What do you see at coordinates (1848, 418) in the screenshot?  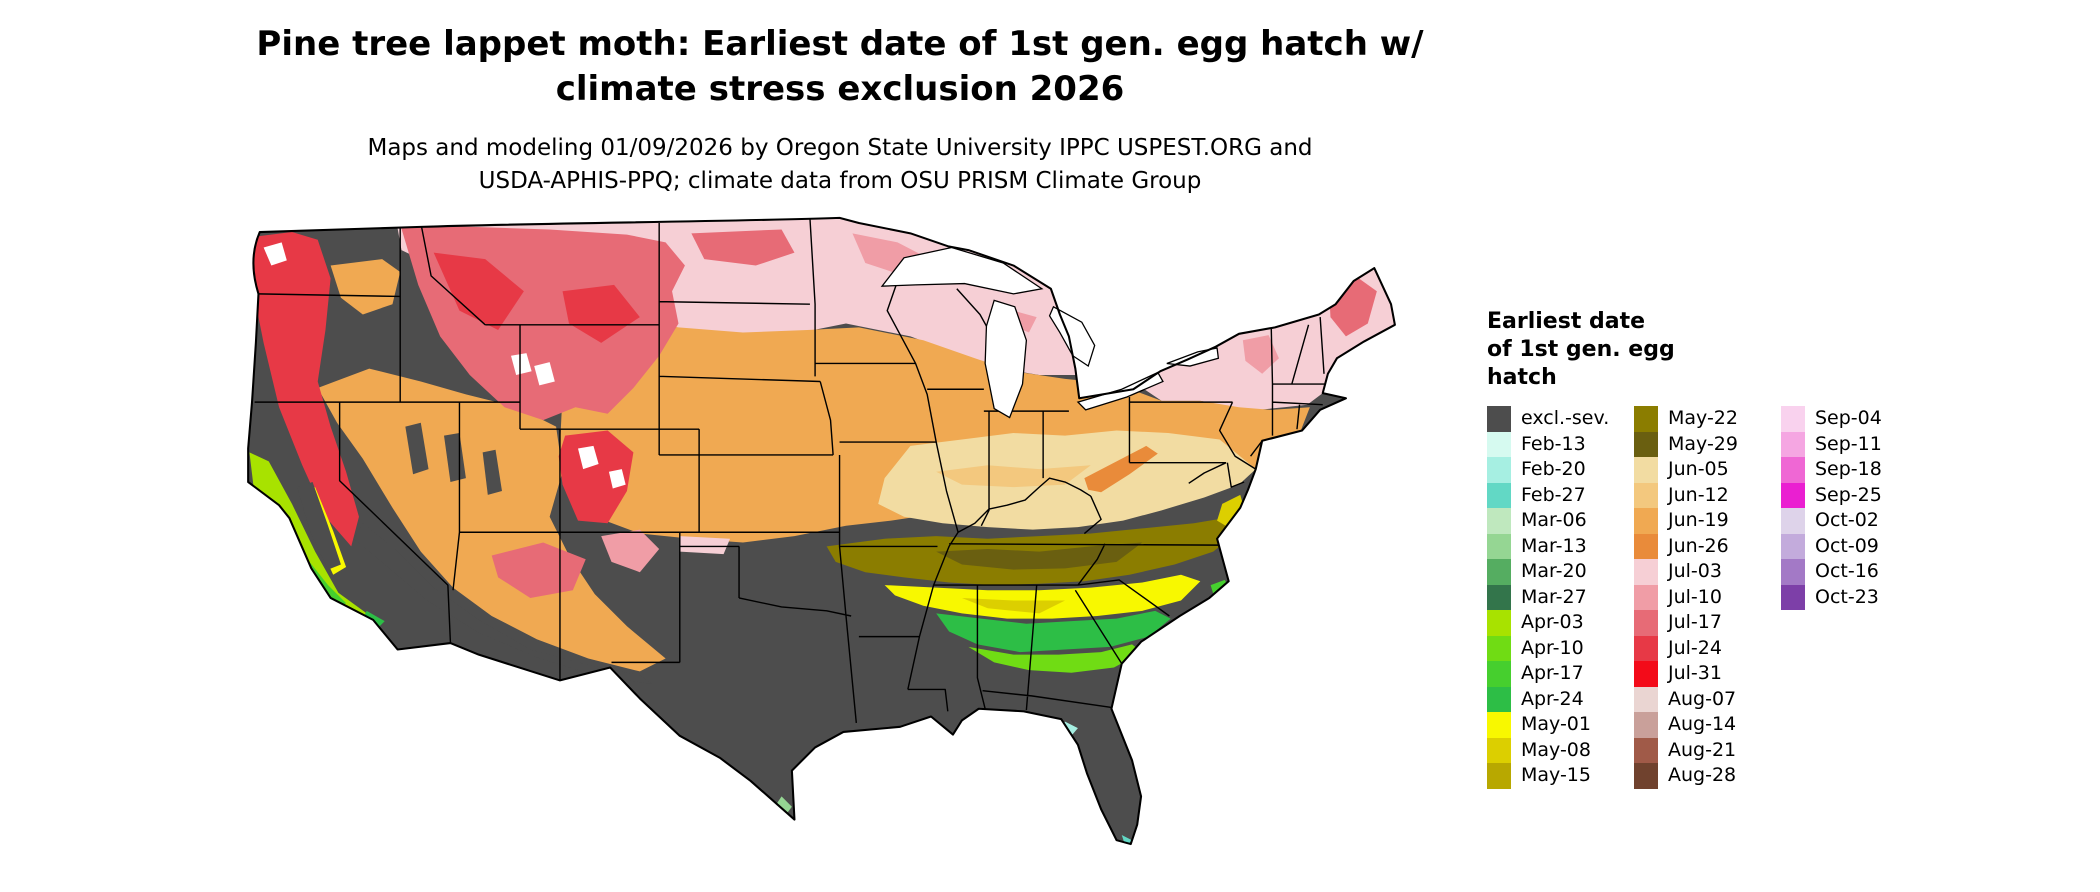 I see `legend-label: Sep-04` at bounding box center [1848, 418].